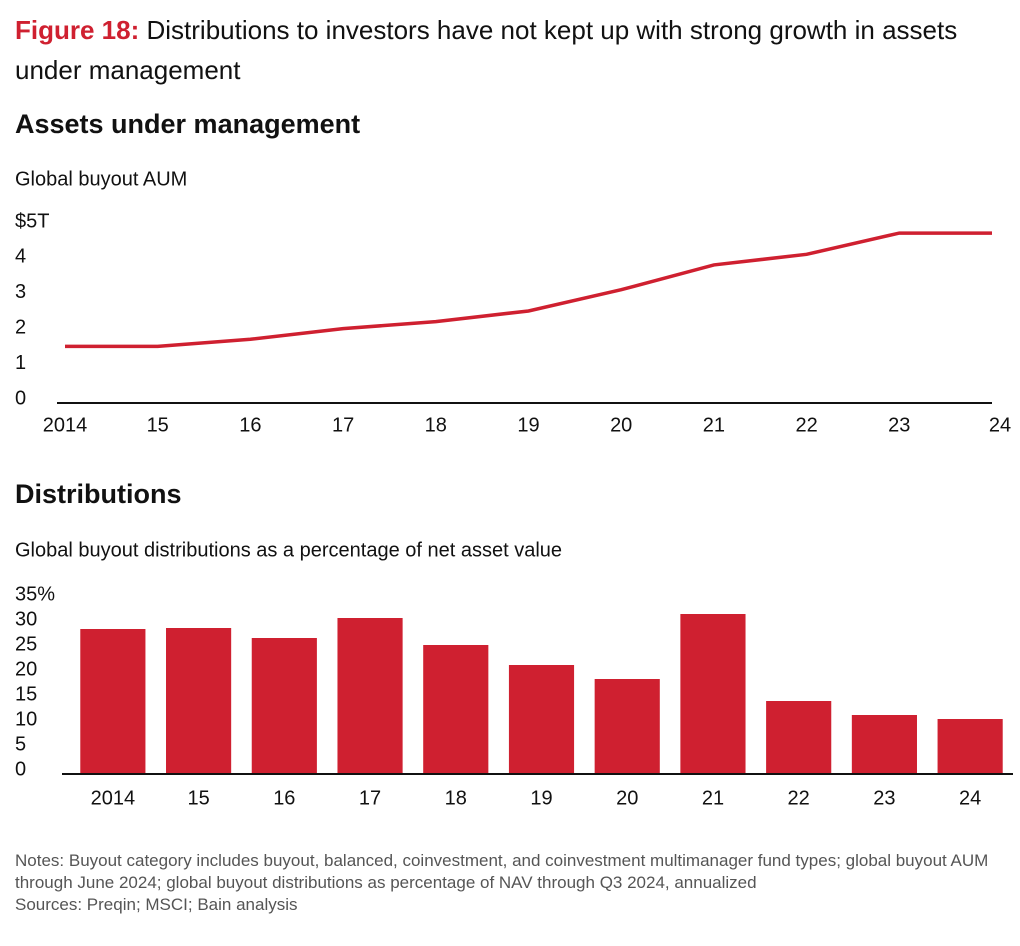  I want to click on y-tick-label: 5, so click(20, 744).